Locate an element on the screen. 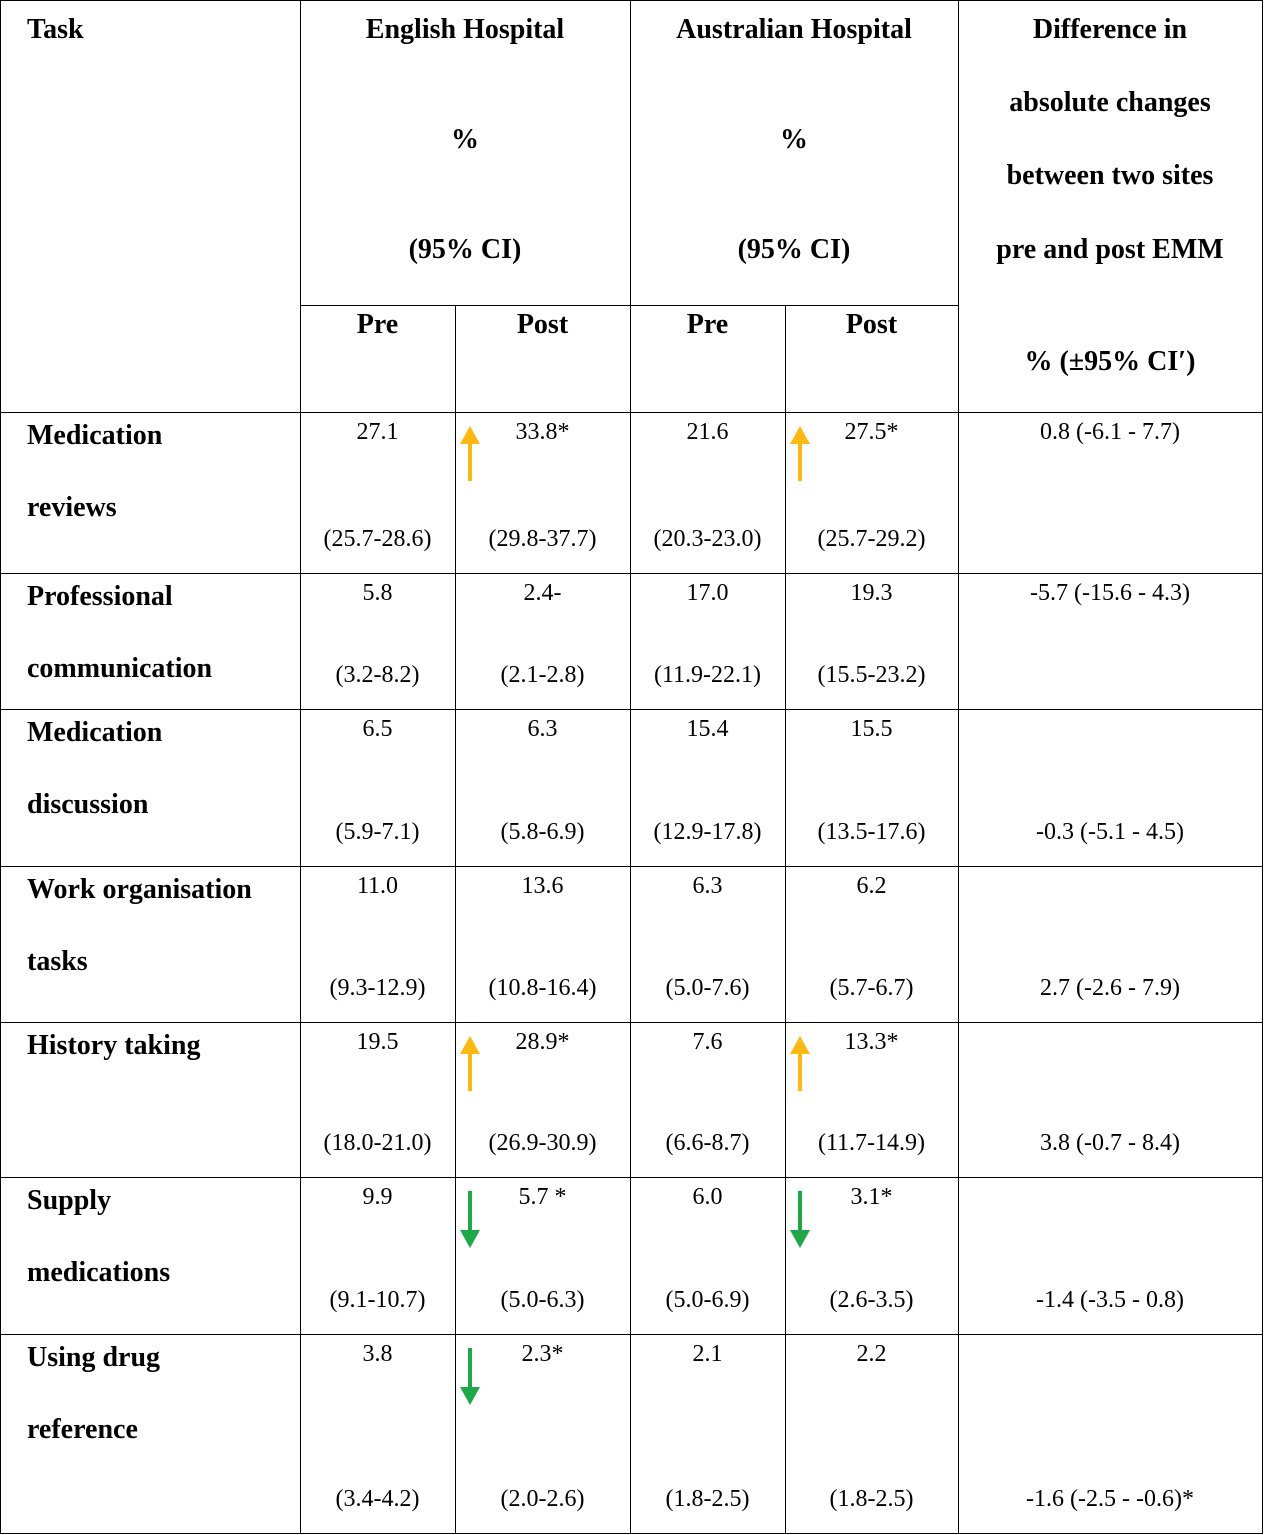 This screenshot has height=1535, width=1264. value-aus-pre: 6.3 is located at coordinates (707, 886).